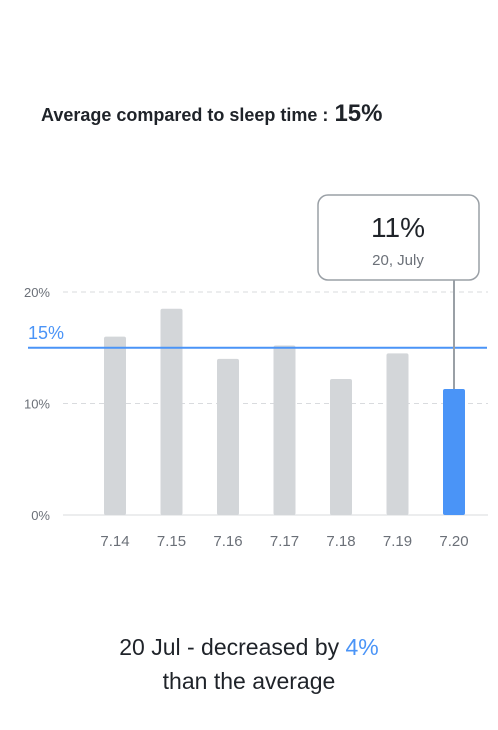 This screenshot has width=498, height=730. What do you see at coordinates (340, 541) in the screenshot?
I see `x-tick-label: 7.18` at bounding box center [340, 541].